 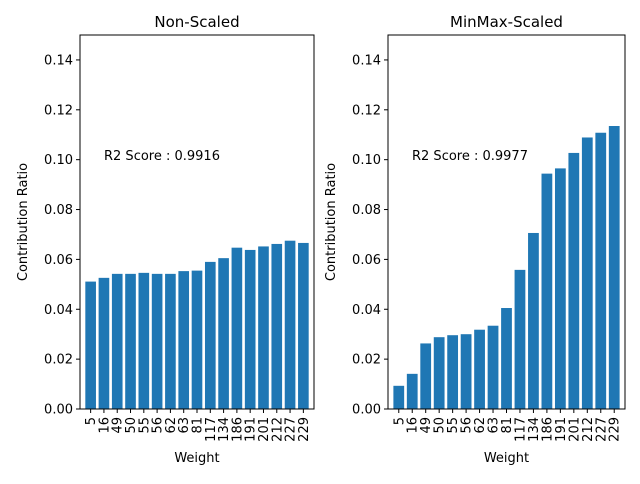 What do you see at coordinates (470, 156) in the screenshot?
I see `r2-score-annotation: R2 Score : 0.9977` at bounding box center [470, 156].